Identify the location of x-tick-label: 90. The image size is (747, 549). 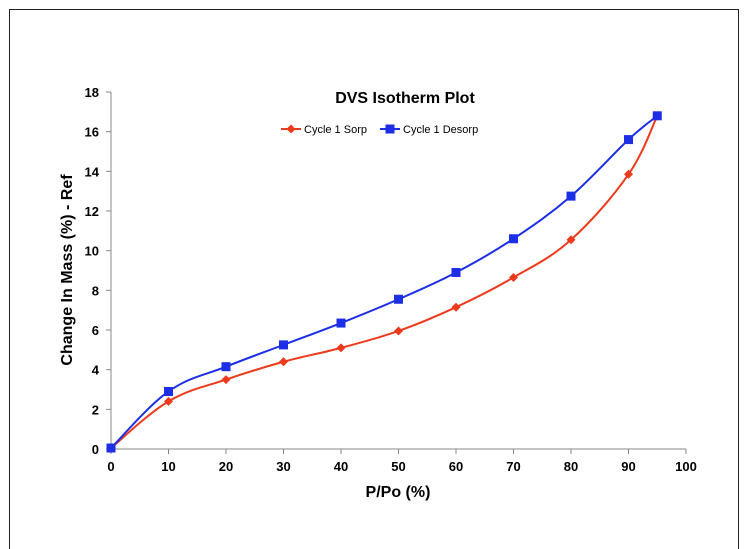
(628, 466).